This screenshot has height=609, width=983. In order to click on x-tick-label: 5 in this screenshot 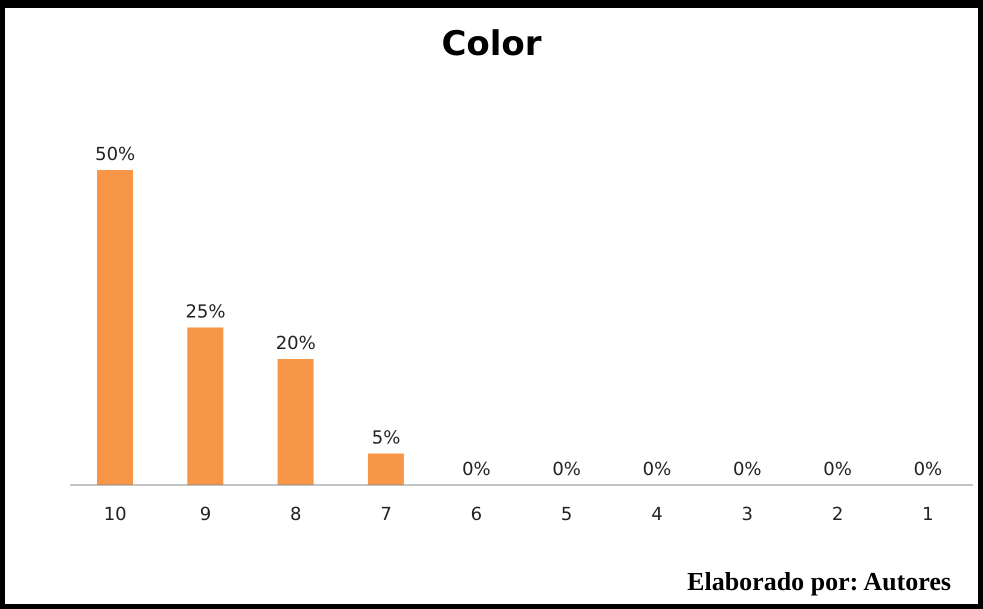, I will do `click(566, 514)`.